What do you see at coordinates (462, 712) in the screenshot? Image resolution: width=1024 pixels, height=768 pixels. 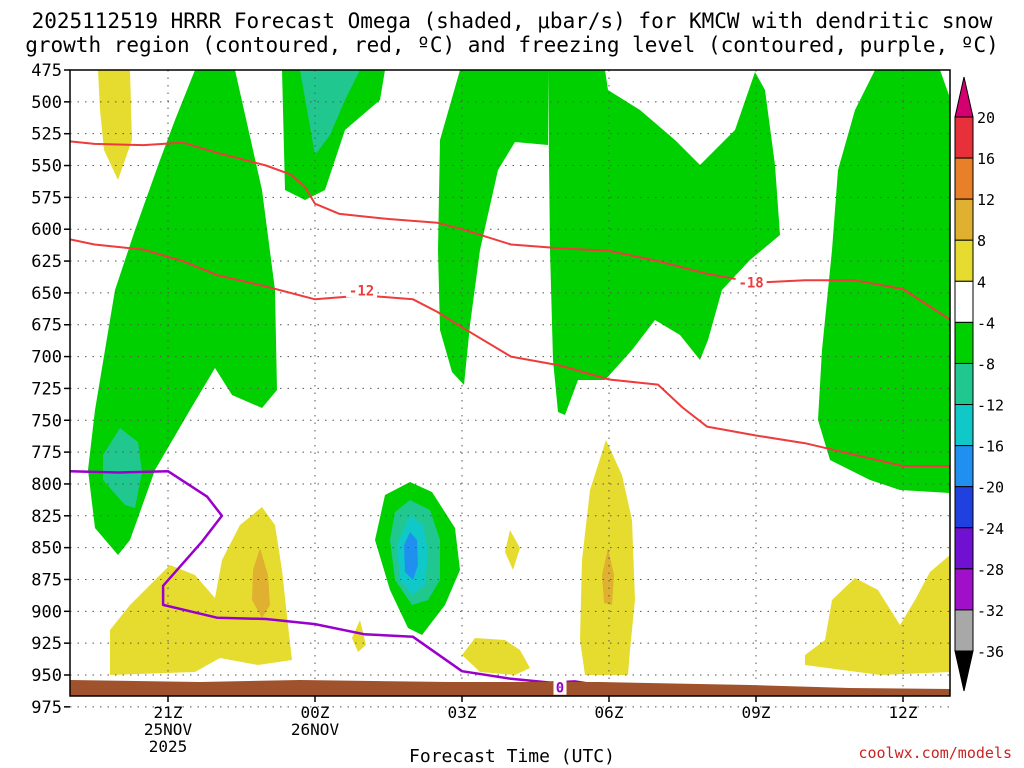 I see `x-tick-label: 03Z` at bounding box center [462, 712].